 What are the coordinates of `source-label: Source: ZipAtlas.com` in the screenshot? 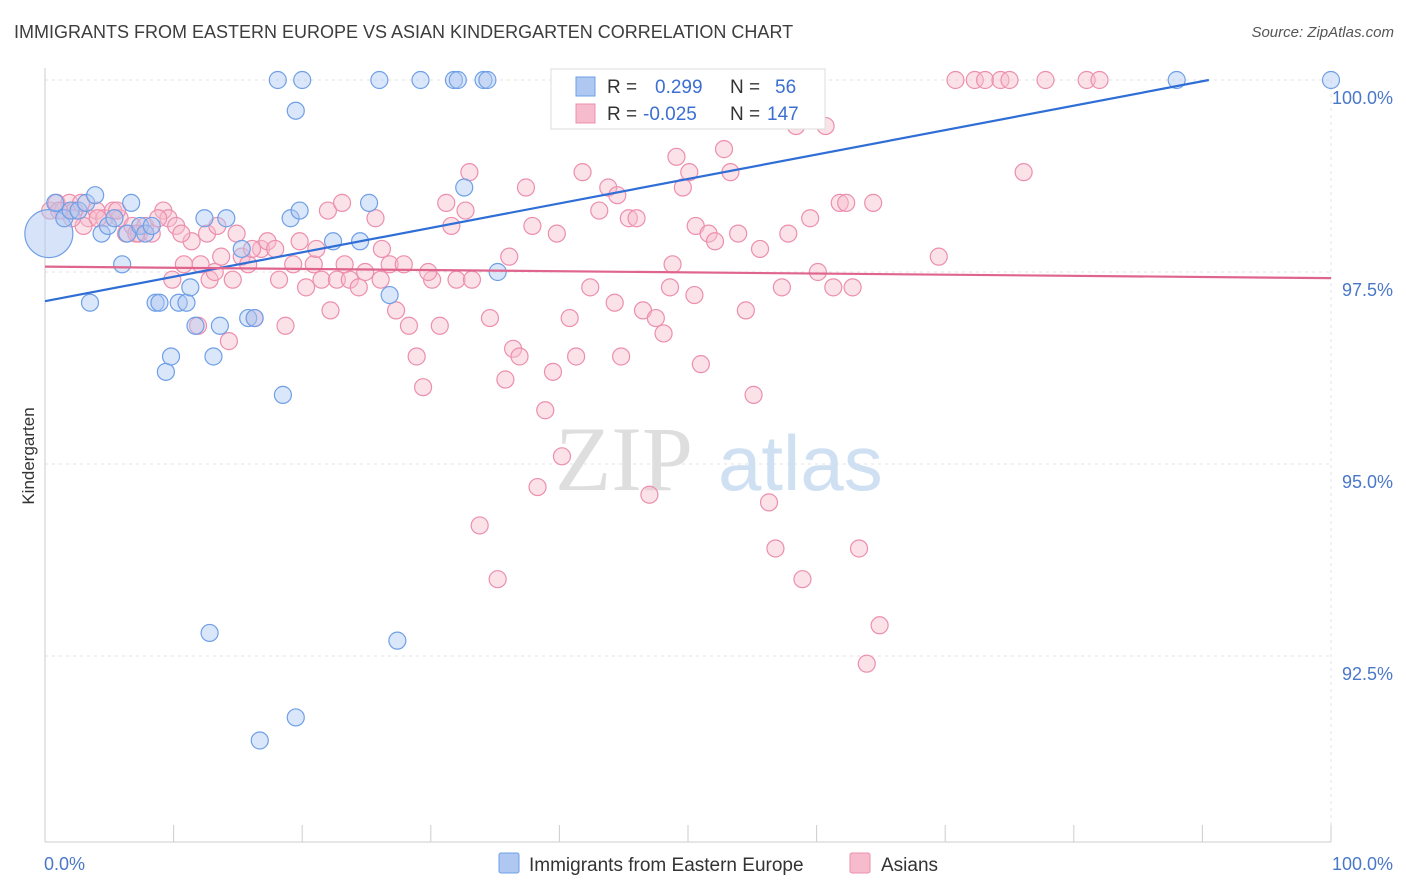 It's located at (1322, 32).